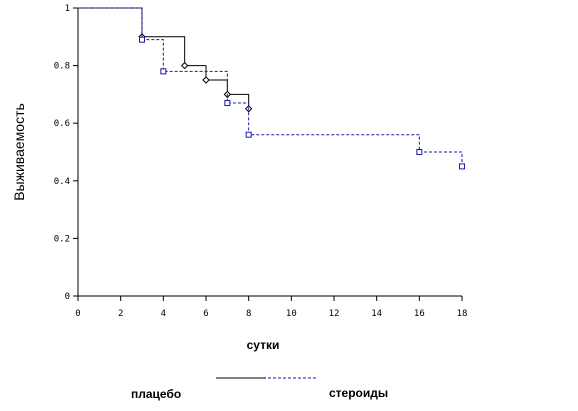 The width and height of the screenshot is (578, 411). What do you see at coordinates (156, 394) in the screenshot?
I see `legend-label-placebo: плацебо` at bounding box center [156, 394].